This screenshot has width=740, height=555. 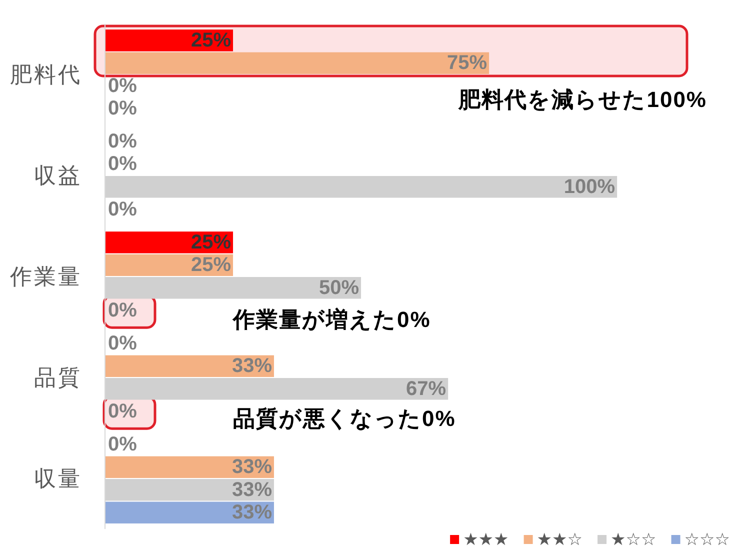 I want to click on band-label: 肥料代を減らせた100%, so click(x=582, y=99).